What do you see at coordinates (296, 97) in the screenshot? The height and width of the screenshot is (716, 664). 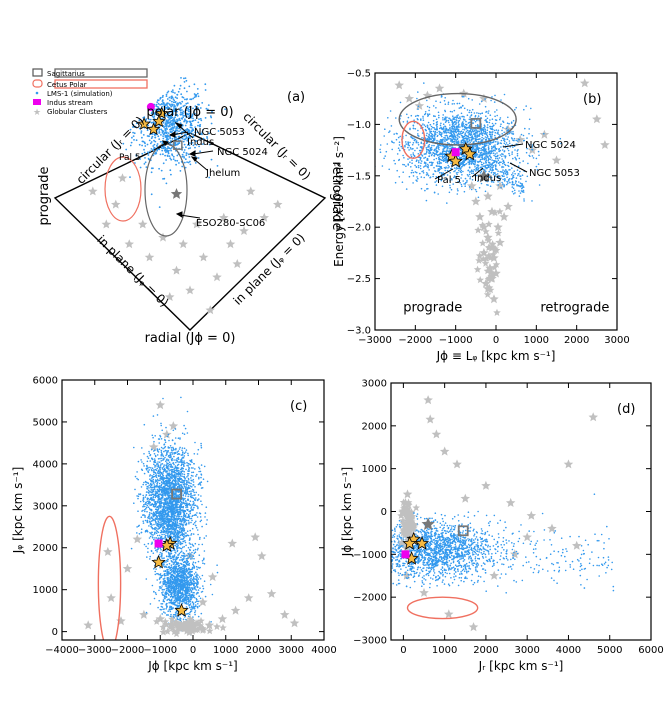 I see `panel-label-a: (a)` at bounding box center [296, 97].